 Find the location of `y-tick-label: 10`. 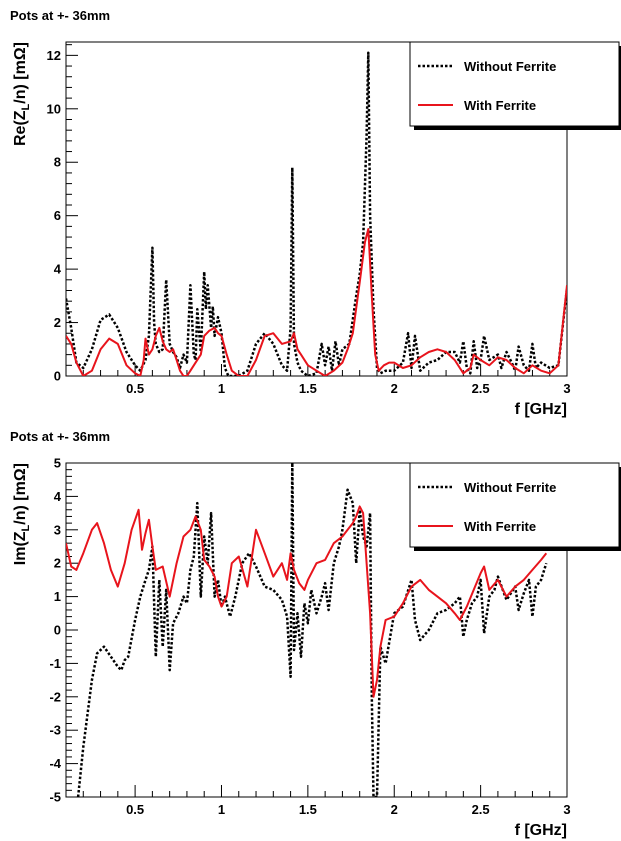

y-tick-label: 10 is located at coordinates (54, 108).